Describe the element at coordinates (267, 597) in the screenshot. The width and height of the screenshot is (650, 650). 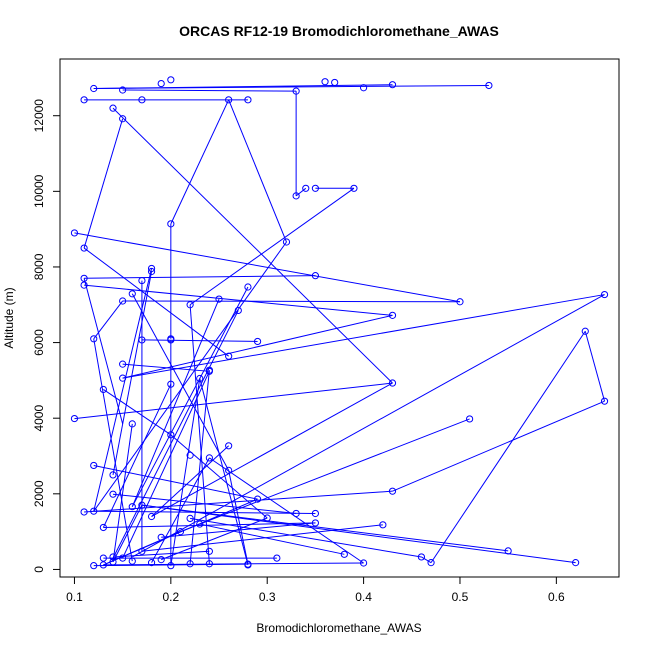
I see `x-tick-label: 0.3` at that location.